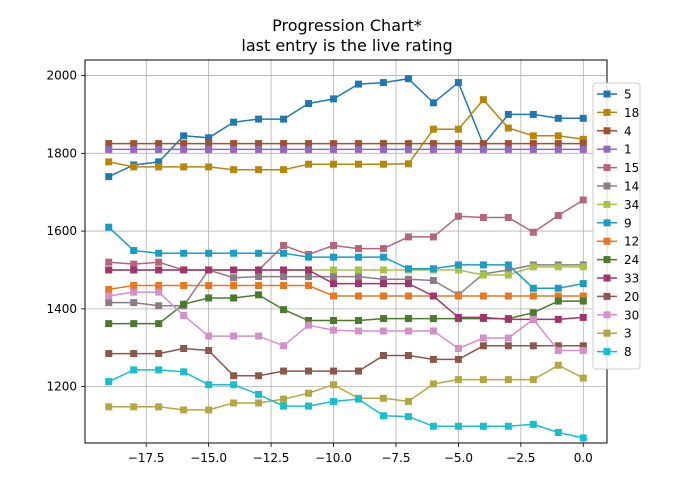  I want to click on legend-item-1: 1, so click(614, 150).